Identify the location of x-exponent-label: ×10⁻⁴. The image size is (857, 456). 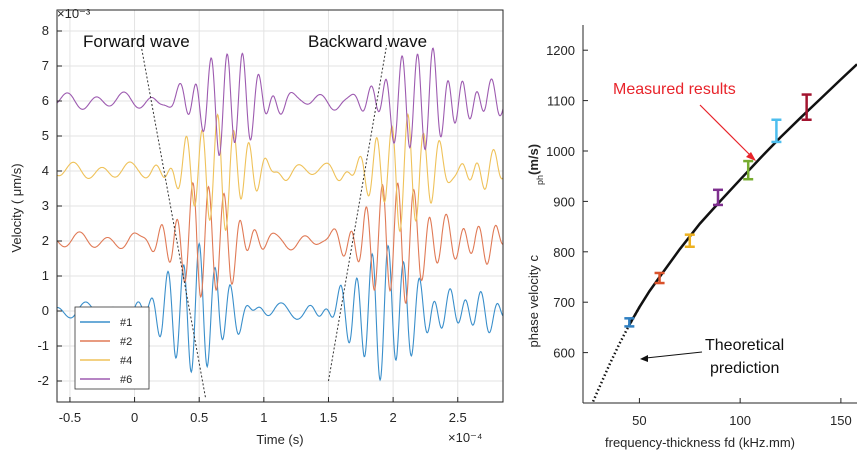
(465, 437).